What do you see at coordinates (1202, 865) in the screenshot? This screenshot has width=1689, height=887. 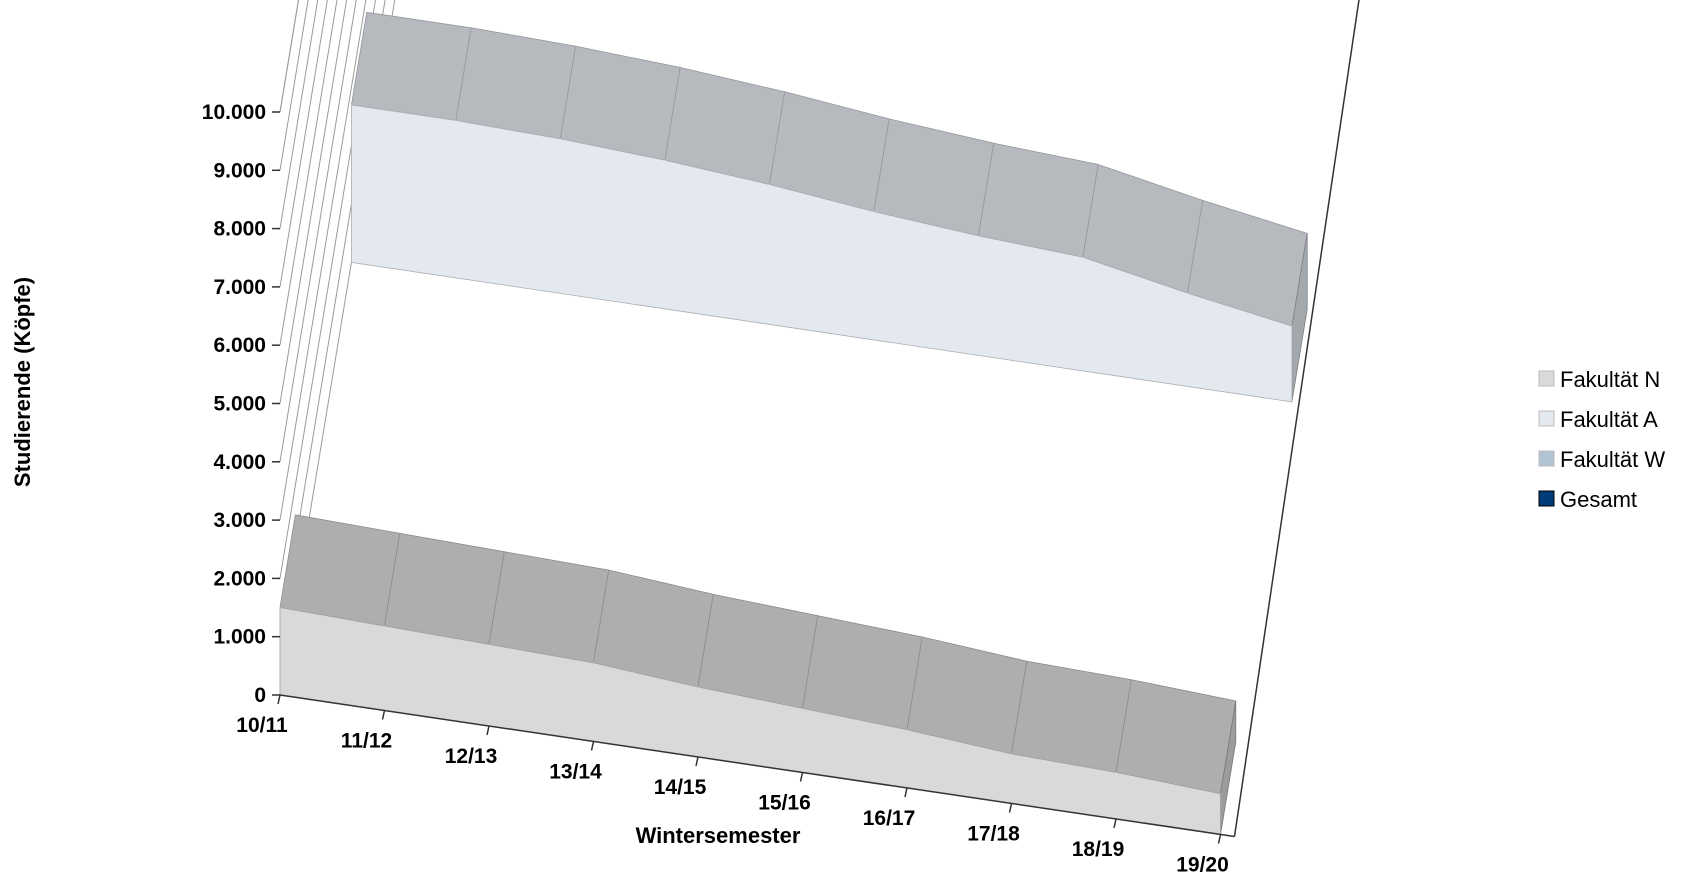 I see `x-tick-label: 19/20` at bounding box center [1202, 865].